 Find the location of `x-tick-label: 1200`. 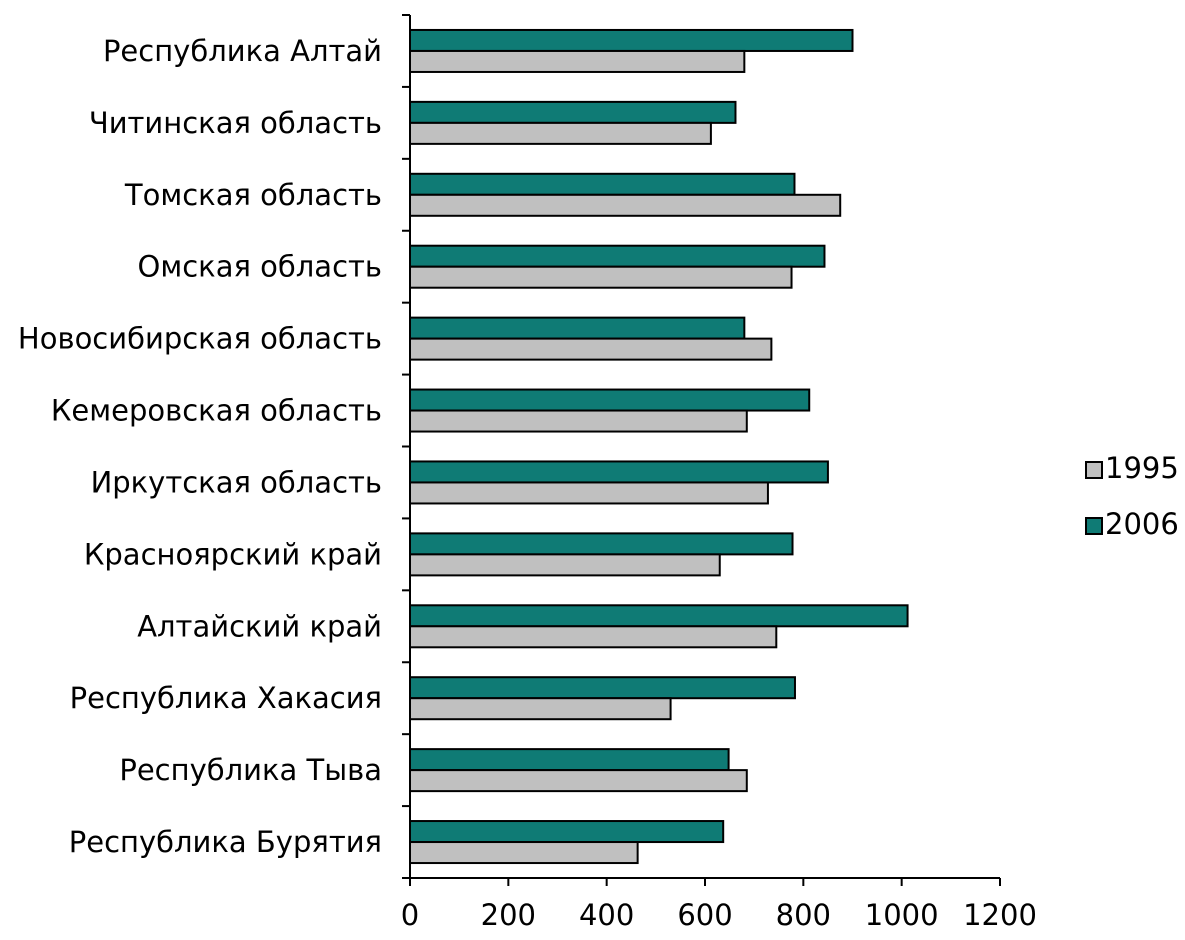

x-tick-label: 1200 is located at coordinates (1000, 915).